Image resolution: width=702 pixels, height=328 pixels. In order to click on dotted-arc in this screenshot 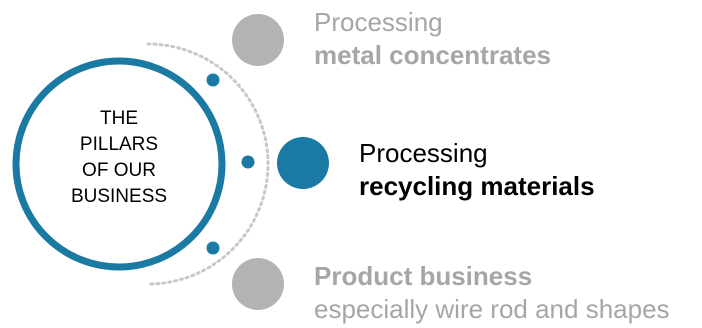, I will do `click(208, 164)`.